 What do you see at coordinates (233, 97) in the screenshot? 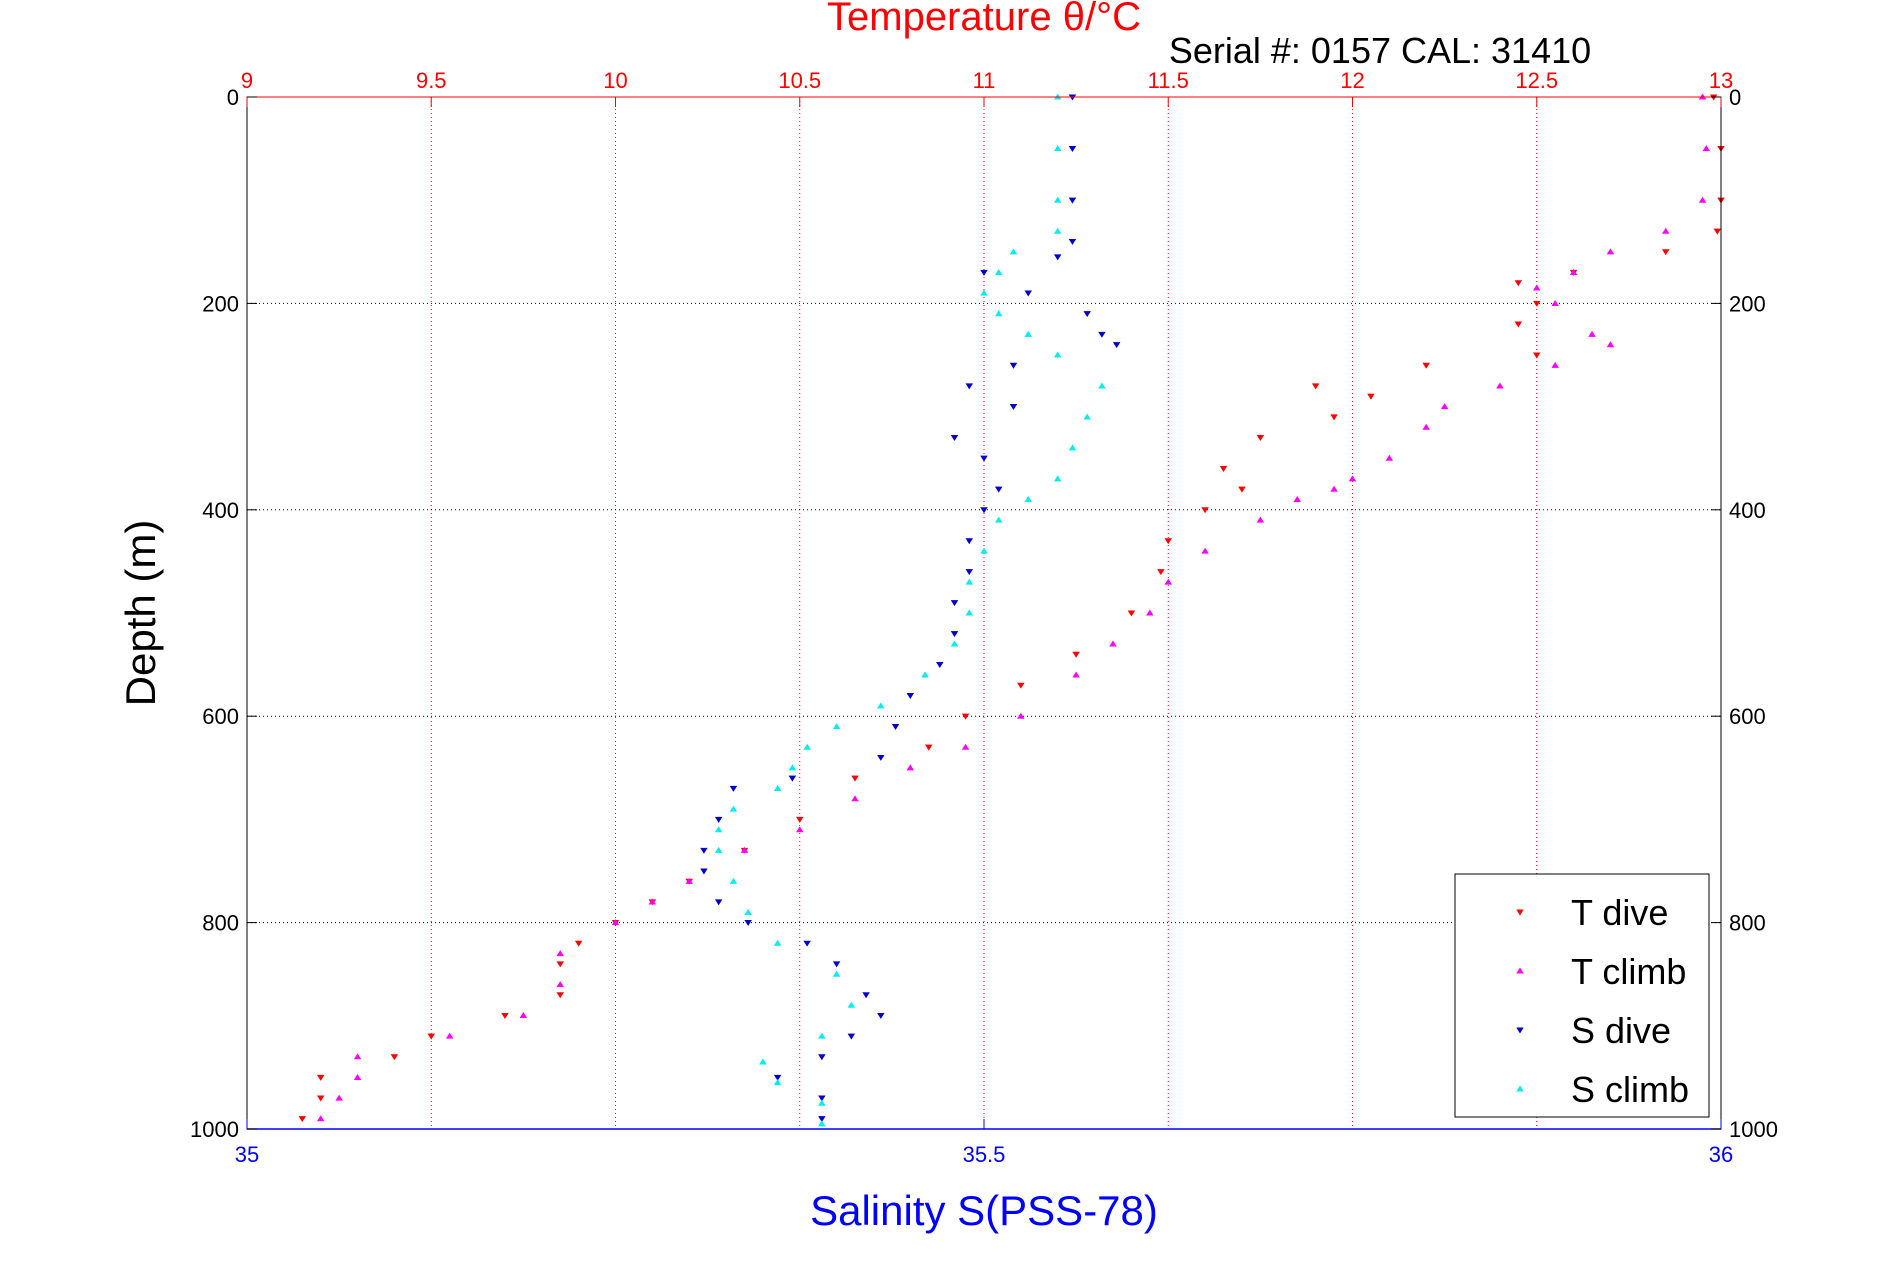
I see `left-tick-label: 0` at bounding box center [233, 97].